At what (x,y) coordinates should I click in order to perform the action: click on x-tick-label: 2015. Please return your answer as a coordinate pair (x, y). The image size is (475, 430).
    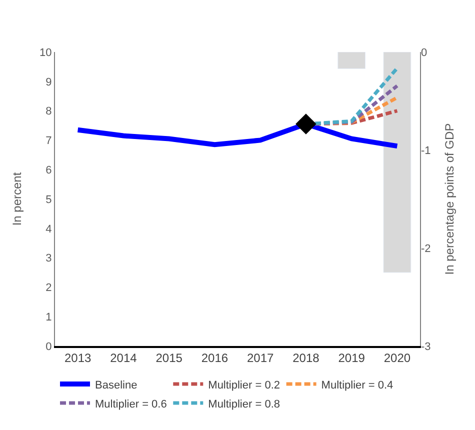
    Looking at the image, I should click on (169, 358).